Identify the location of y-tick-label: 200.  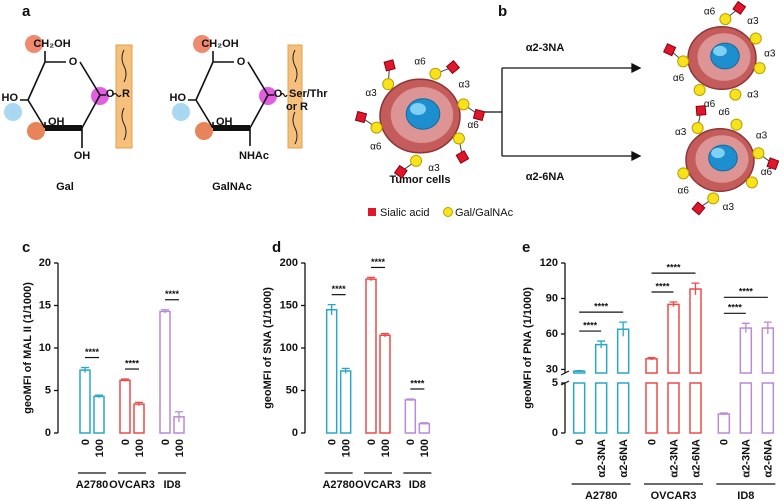
(289, 263).